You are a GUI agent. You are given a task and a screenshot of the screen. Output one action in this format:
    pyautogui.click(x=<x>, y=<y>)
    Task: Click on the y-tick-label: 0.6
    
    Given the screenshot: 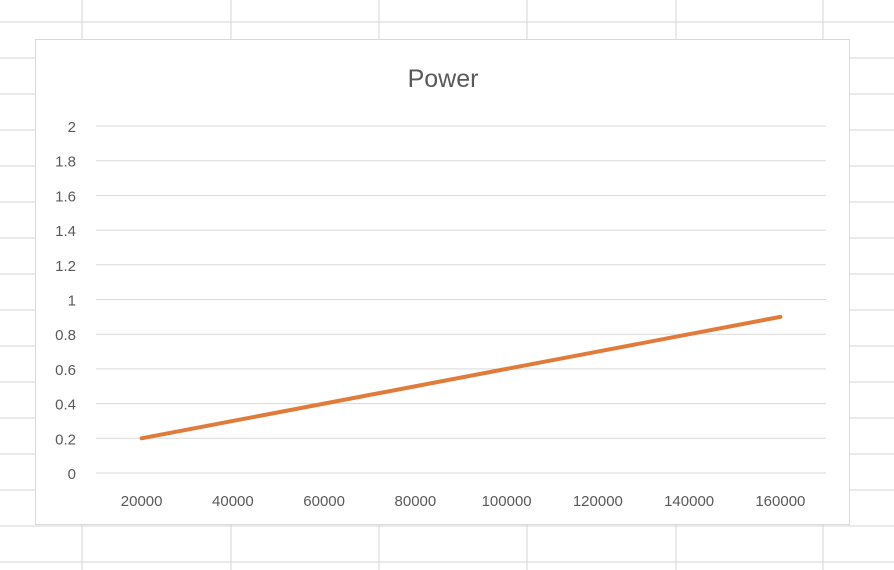 What is the action you would take?
    pyautogui.click(x=65, y=370)
    